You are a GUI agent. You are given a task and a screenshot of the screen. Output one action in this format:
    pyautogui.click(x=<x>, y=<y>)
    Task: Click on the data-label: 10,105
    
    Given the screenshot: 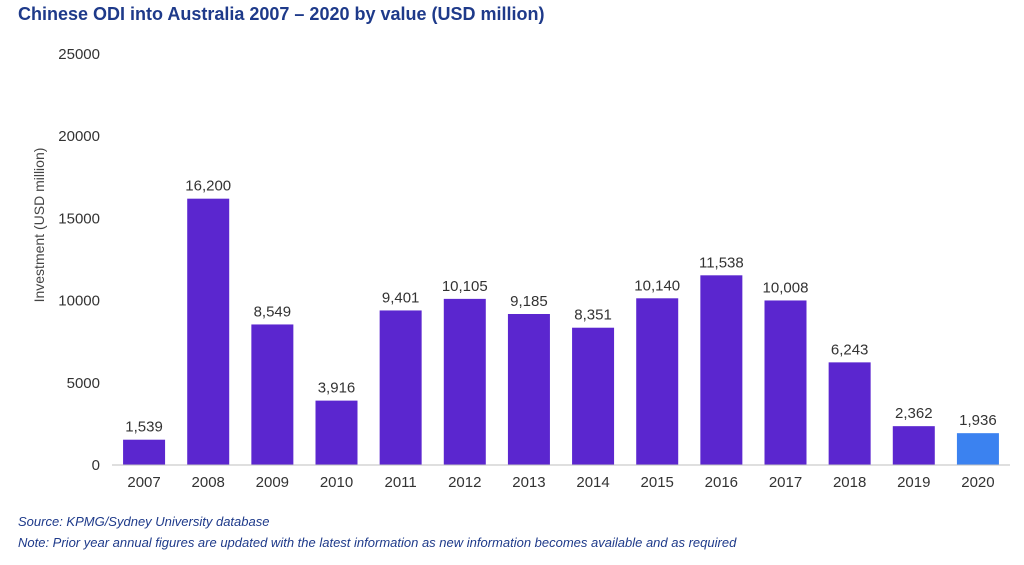 What is the action you would take?
    pyautogui.click(x=465, y=286)
    